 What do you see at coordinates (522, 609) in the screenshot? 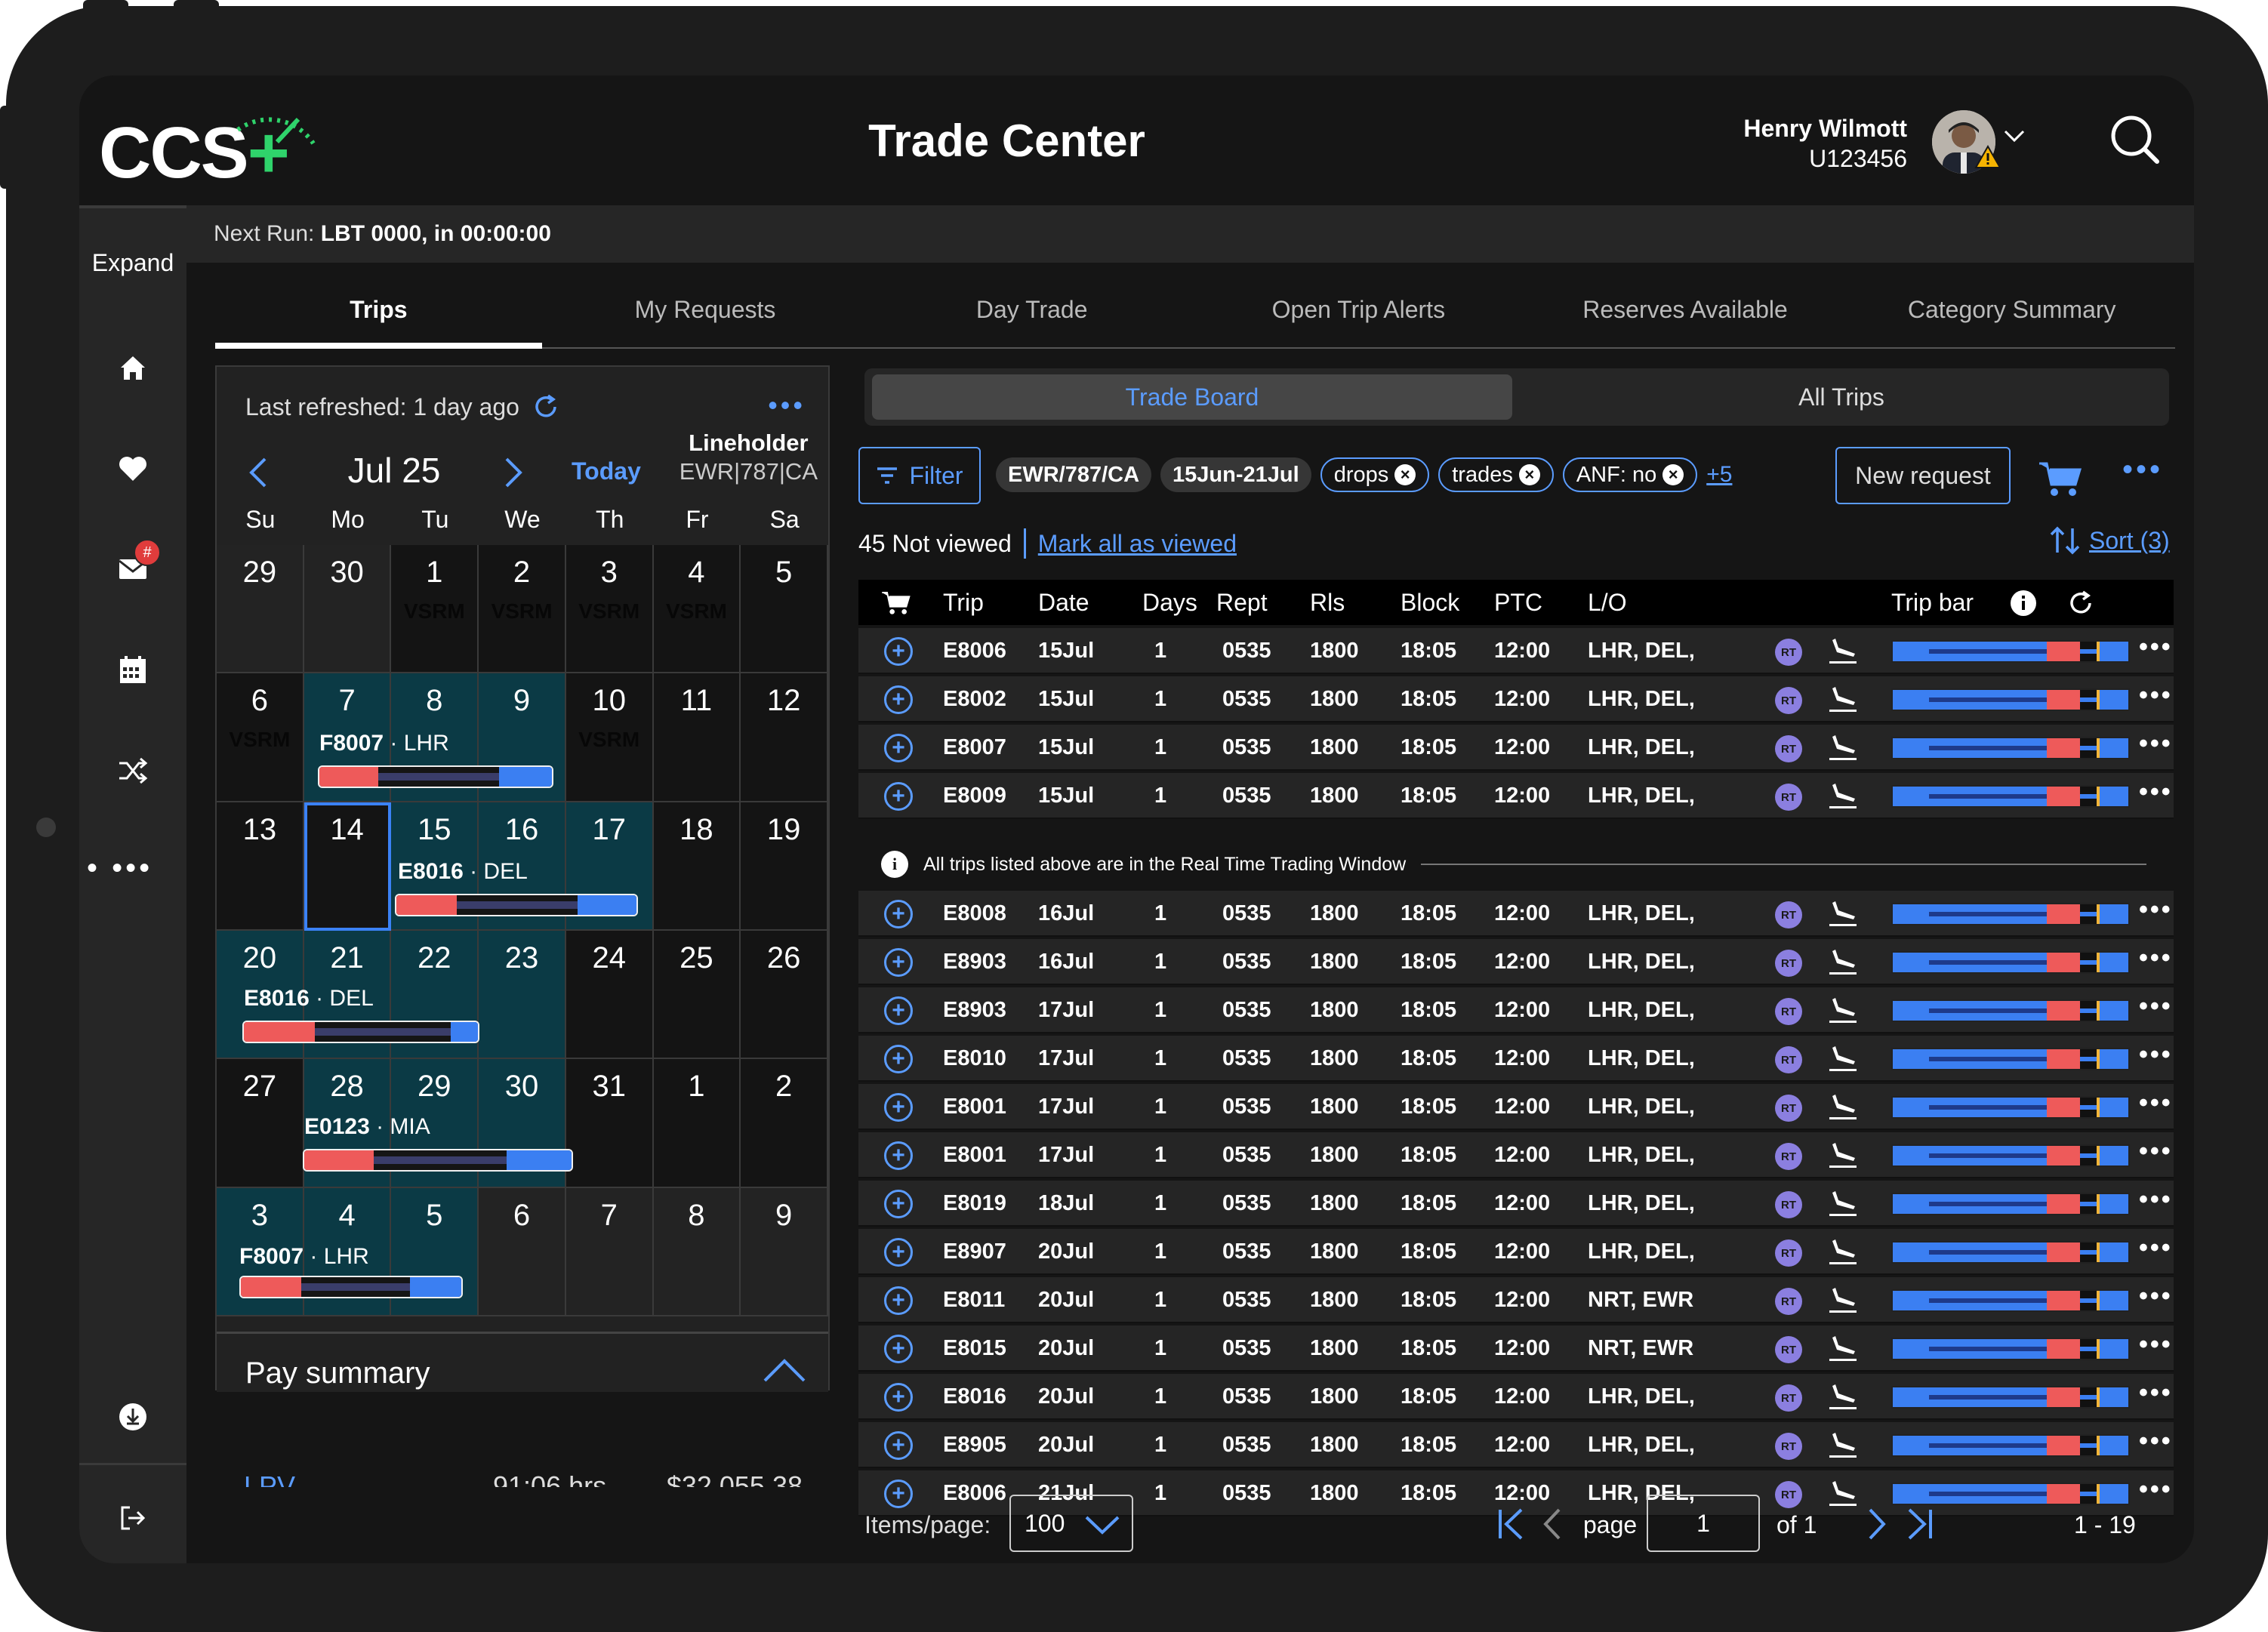
I see `calendar-day: 2 VSRM` at bounding box center [522, 609].